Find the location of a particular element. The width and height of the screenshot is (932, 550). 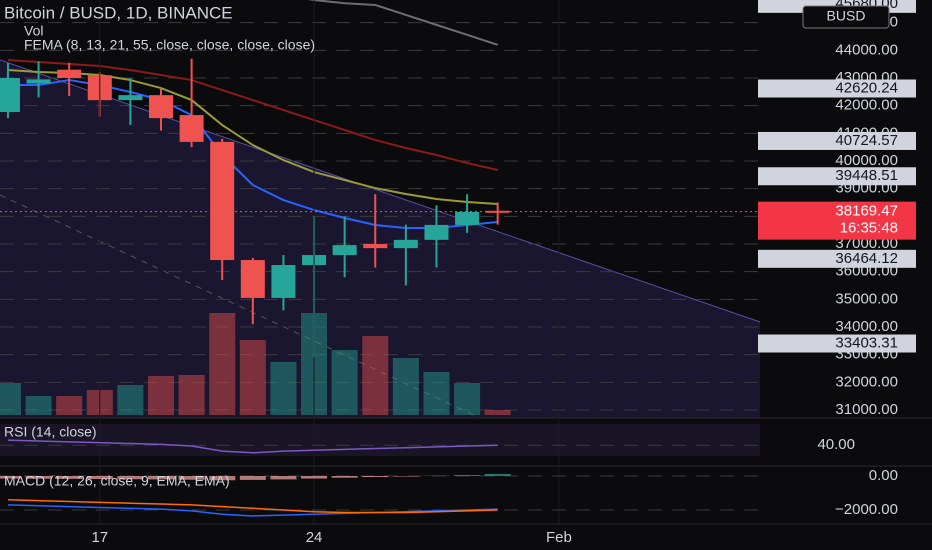

currency: BUSD is located at coordinates (846, 16).